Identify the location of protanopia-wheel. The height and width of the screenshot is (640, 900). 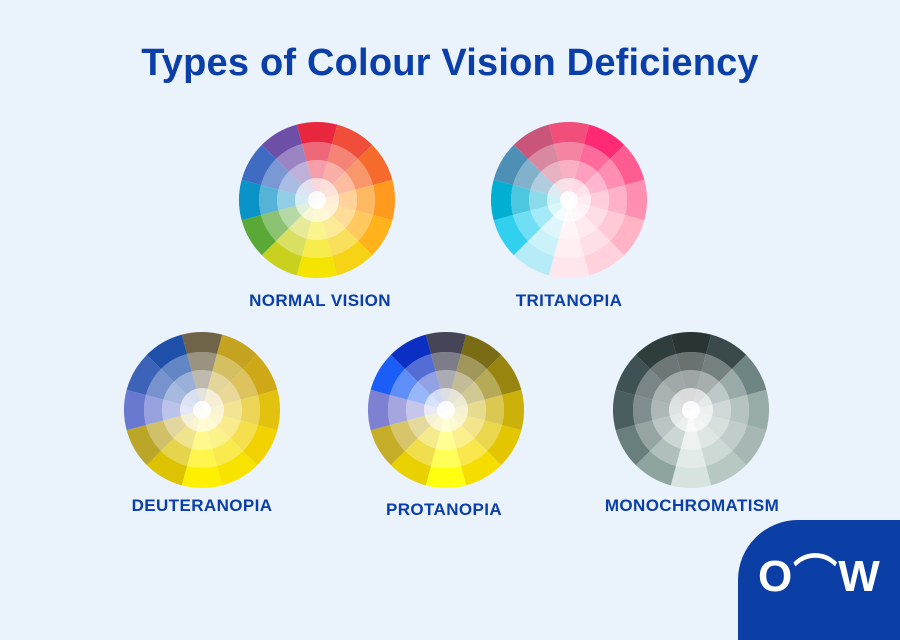
(446, 410).